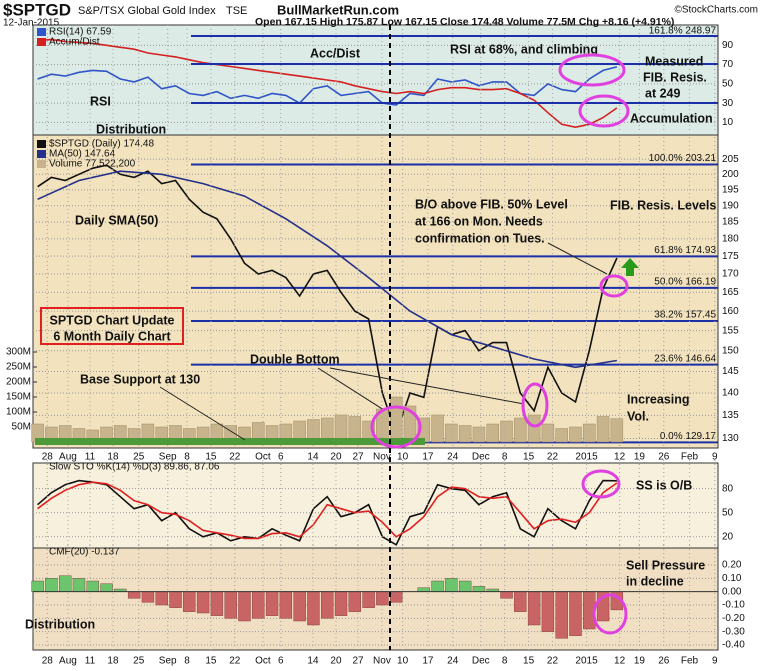  I want to click on y-tick-label: 30, so click(728, 103).